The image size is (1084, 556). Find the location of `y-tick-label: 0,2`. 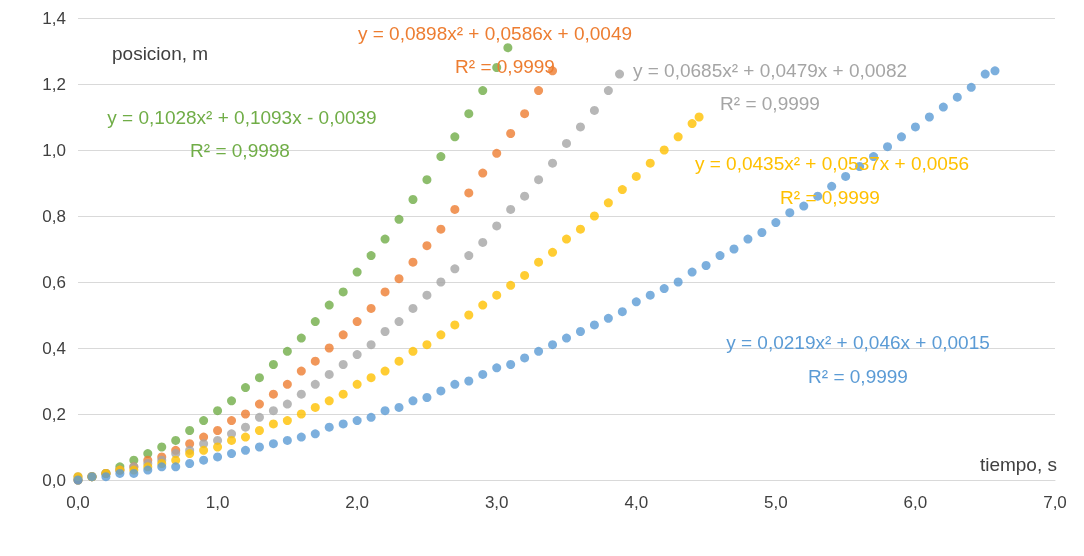

y-tick-label: 0,2 is located at coordinates (54, 414).